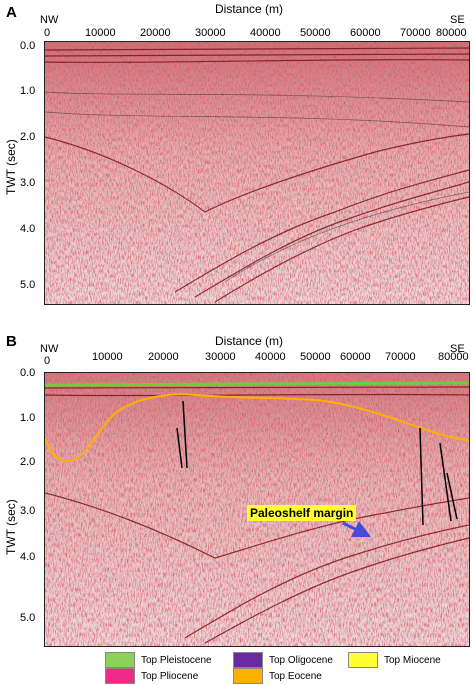 This screenshot has width=474, height=685. I want to click on panel-b-y-tick: 2.0, so click(28, 462).